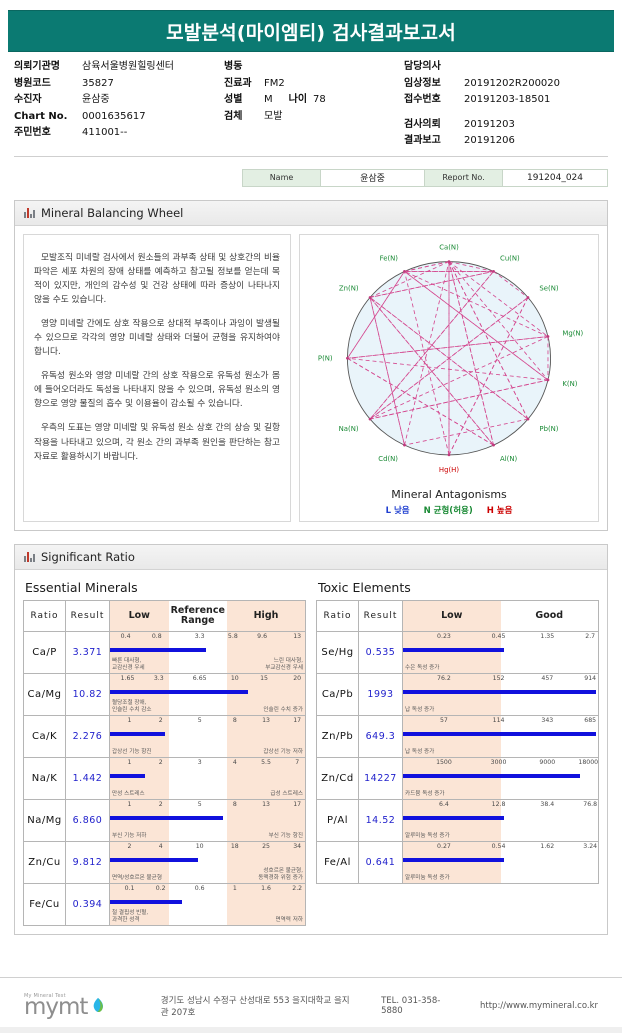 The width and height of the screenshot is (622, 1033). I want to click on gauge-tick-label: 15, so click(264, 678).